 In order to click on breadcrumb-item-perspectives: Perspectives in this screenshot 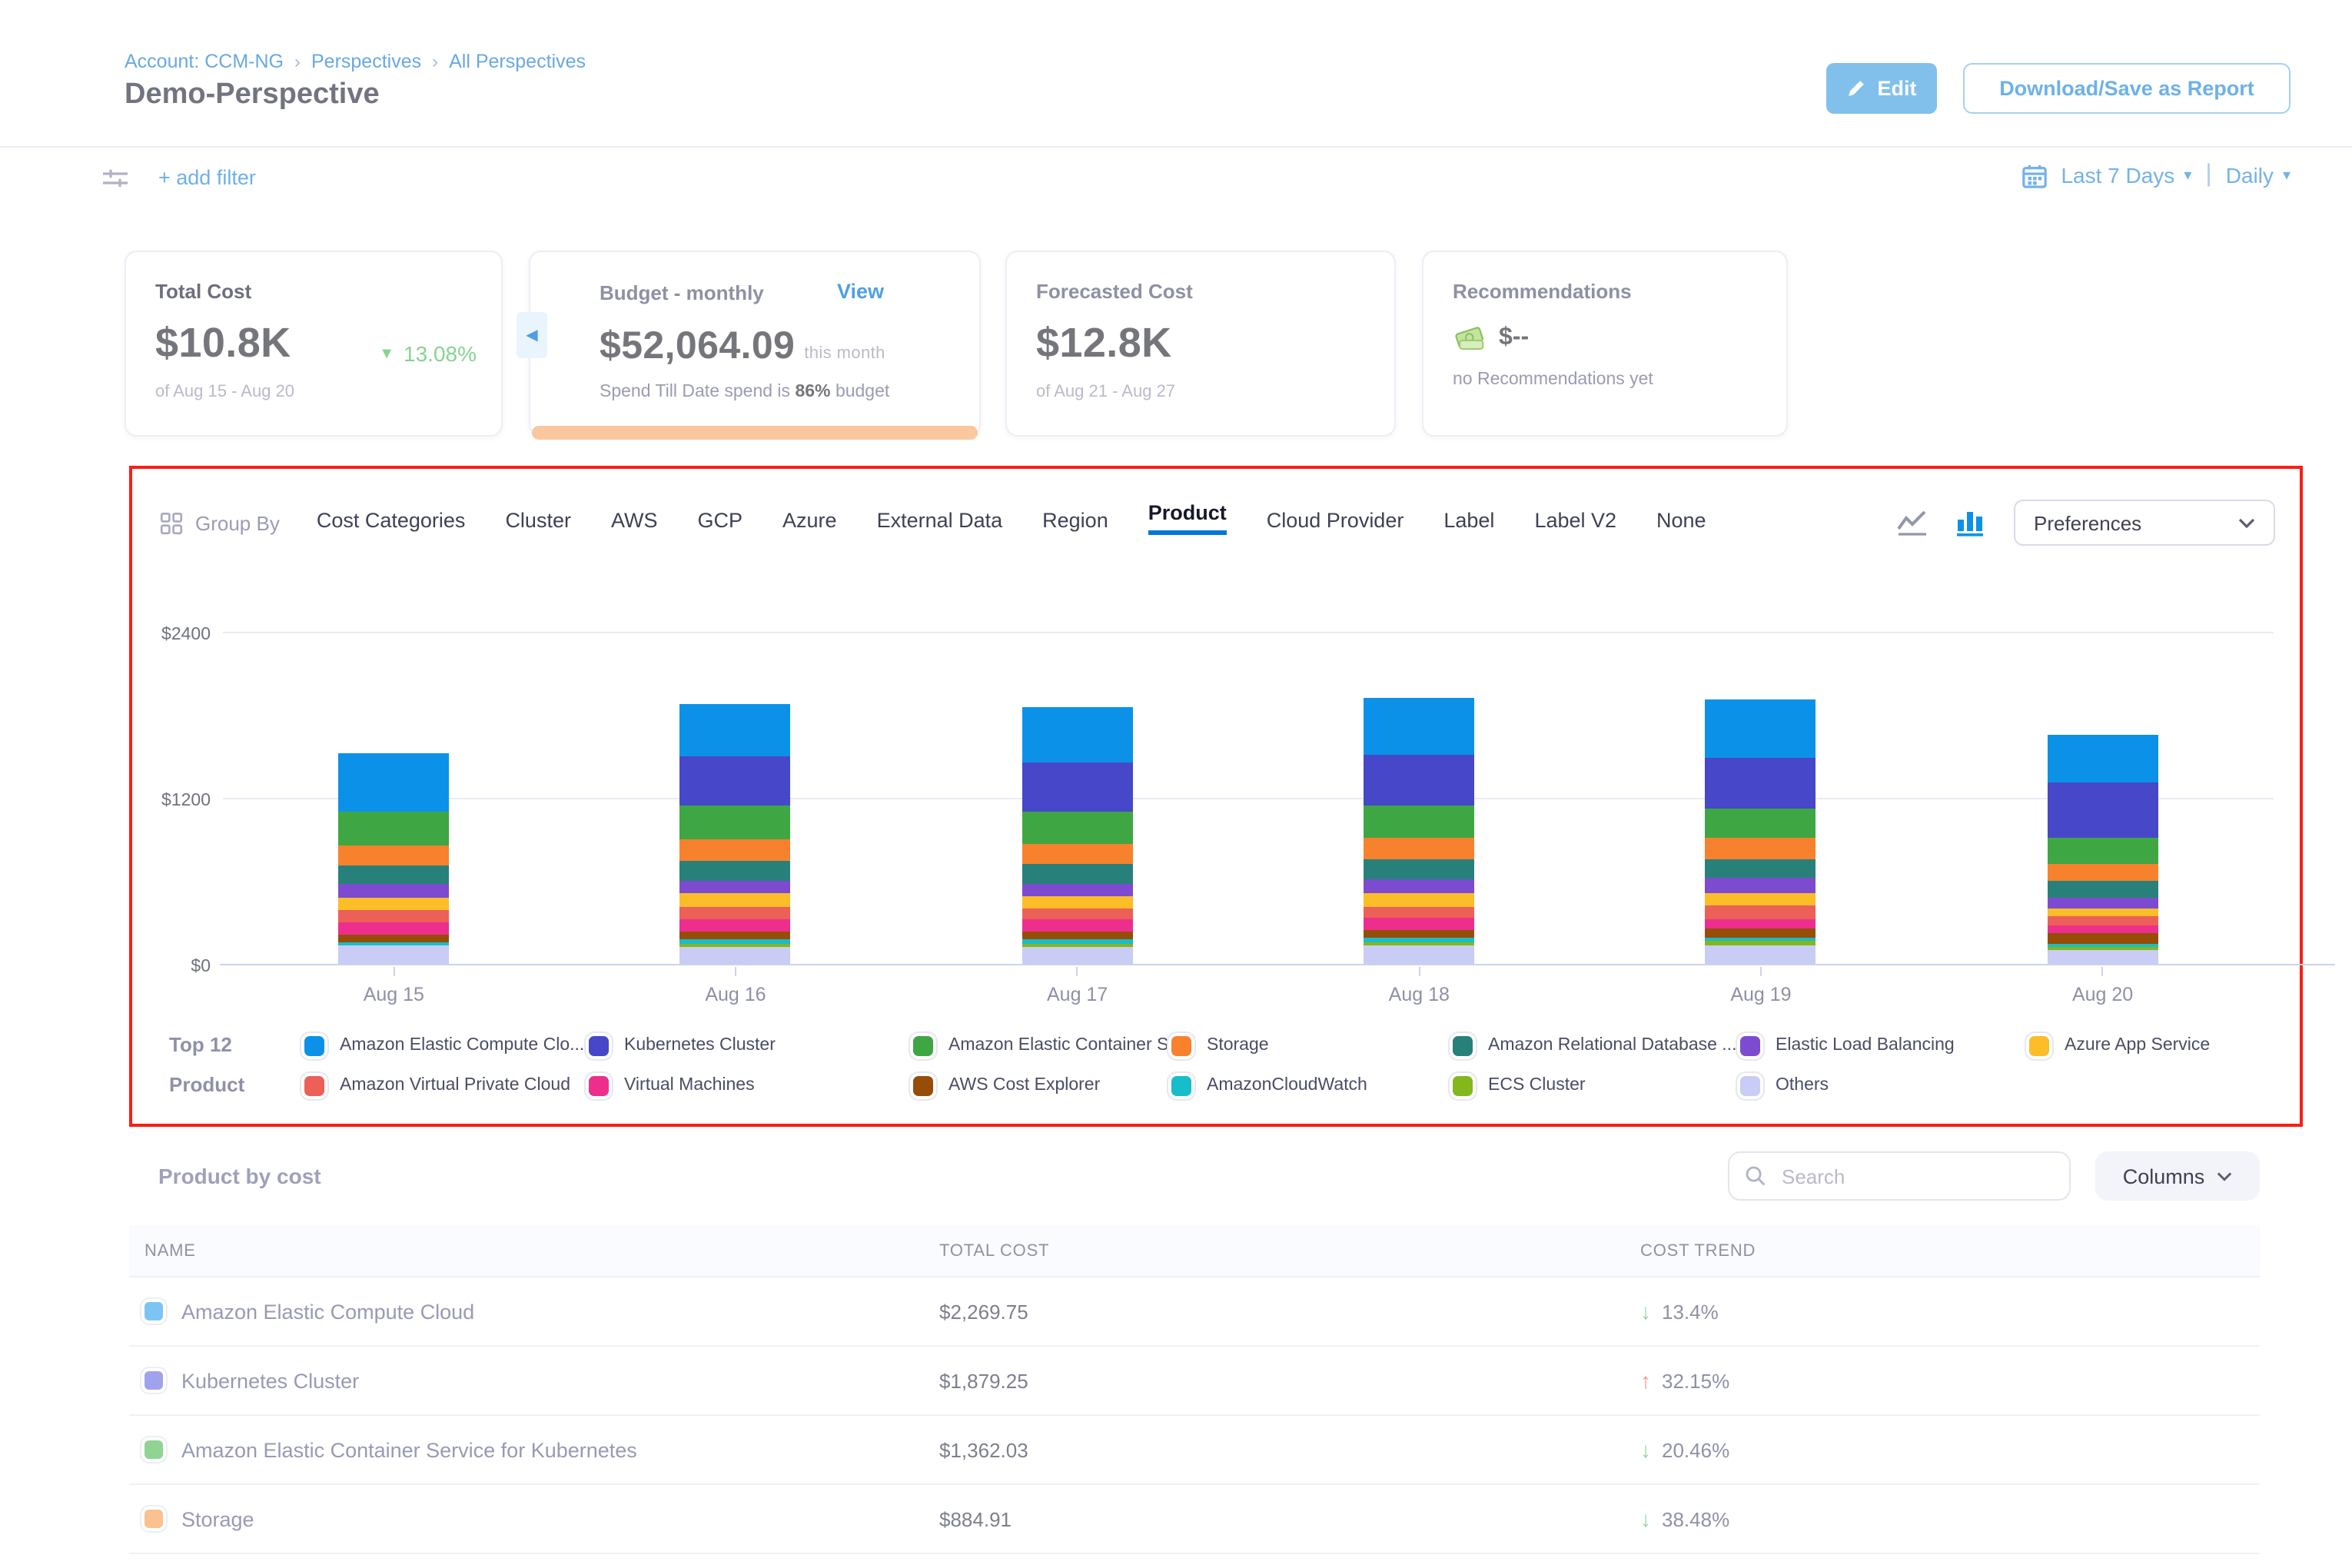, I will do `click(366, 61)`.